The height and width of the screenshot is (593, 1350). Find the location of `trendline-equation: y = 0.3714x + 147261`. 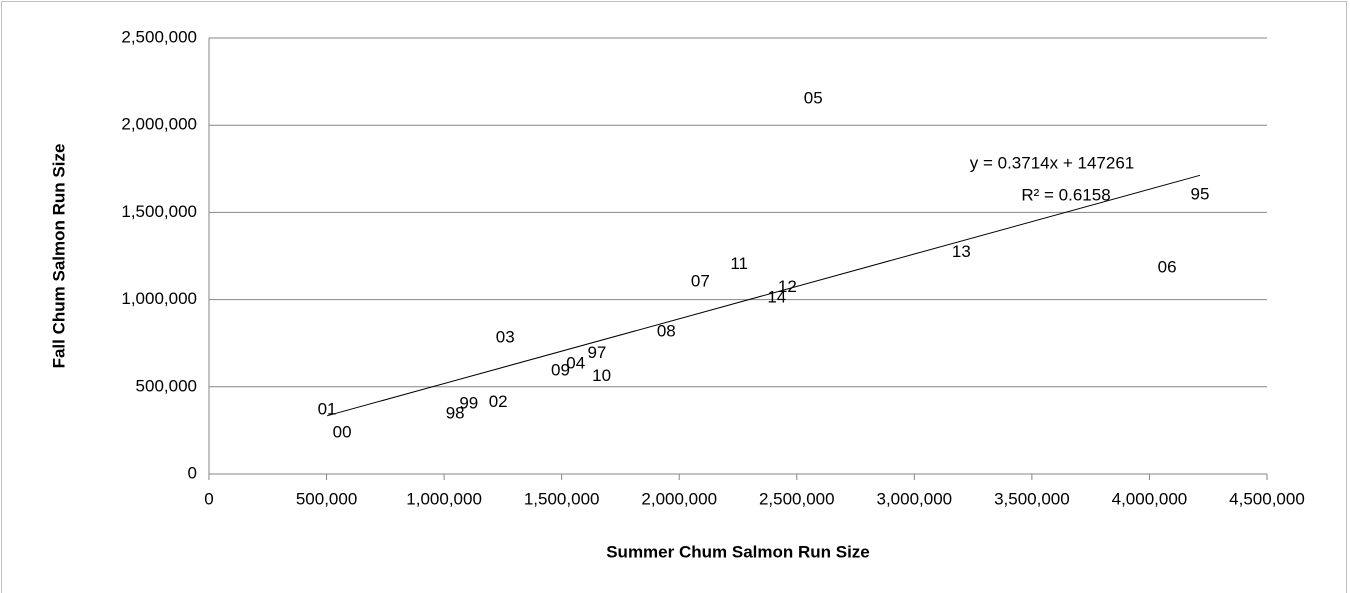

trendline-equation: y = 0.3714x + 147261 is located at coordinates (1052, 162).